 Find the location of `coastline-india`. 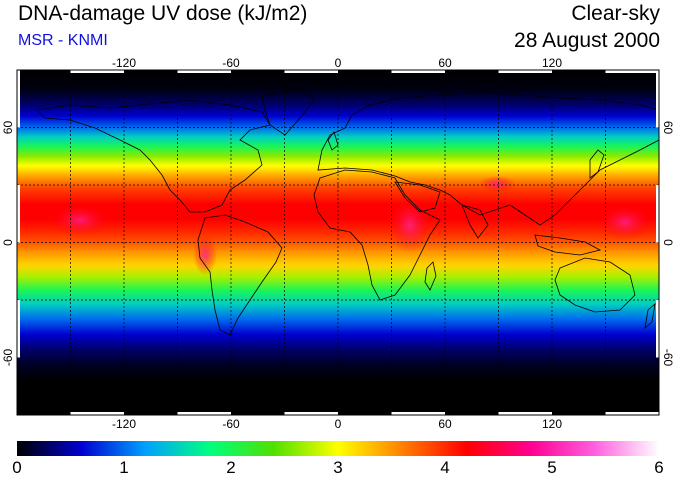

coastline-india is located at coordinates (475, 221).